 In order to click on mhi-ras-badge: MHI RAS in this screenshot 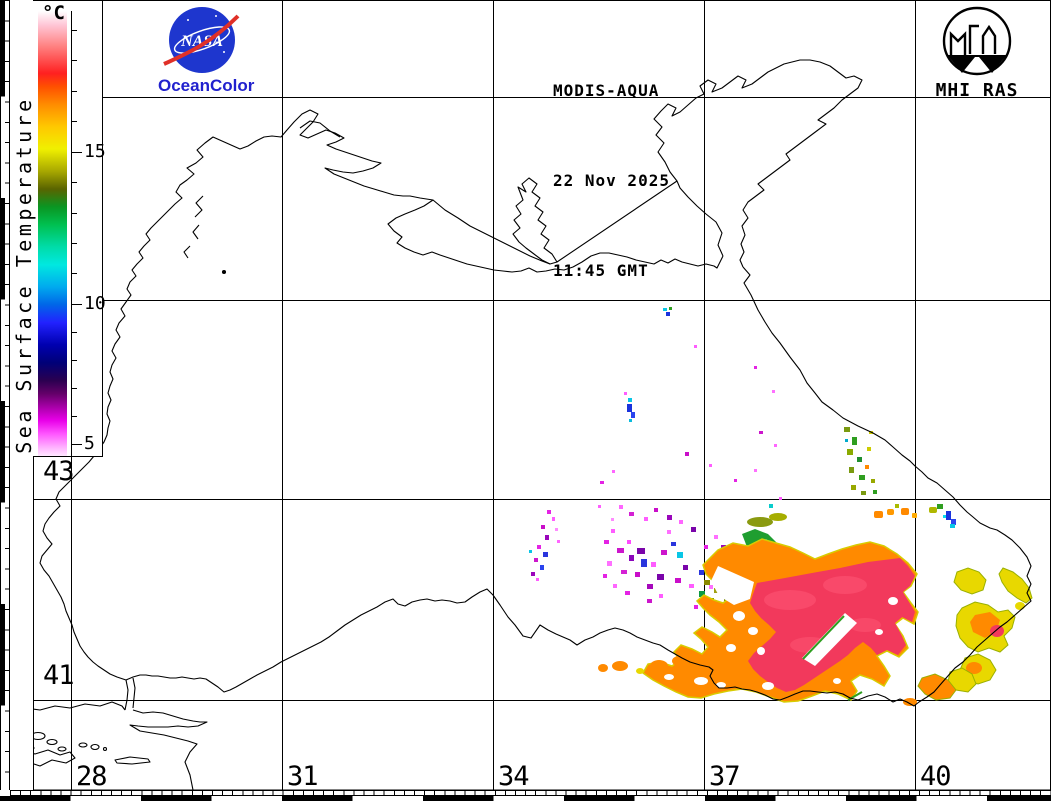, I will do `click(977, 52)`.